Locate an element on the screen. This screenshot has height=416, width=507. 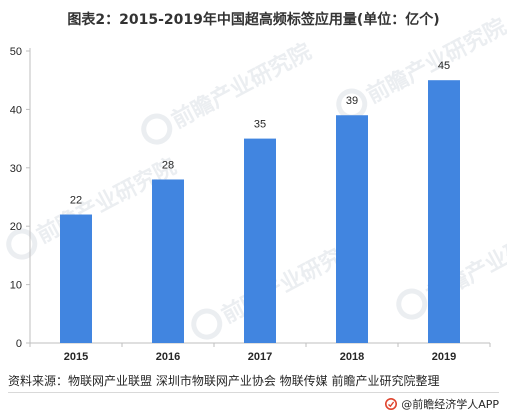
y-tick-label: 0 is located at coordinates (19, 344).